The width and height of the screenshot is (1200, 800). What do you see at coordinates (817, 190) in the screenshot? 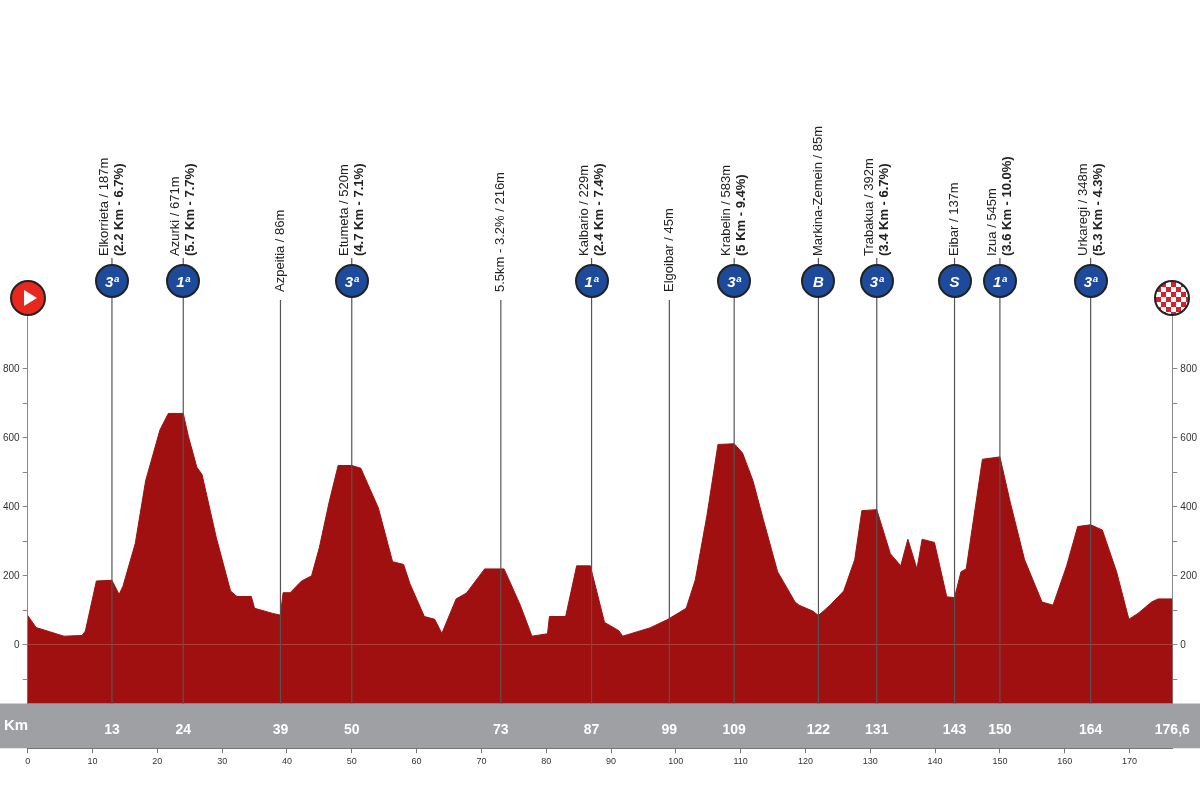
I see `ref-line-label: Markina-Zemein / 85m` at bounding box center [817, 190].